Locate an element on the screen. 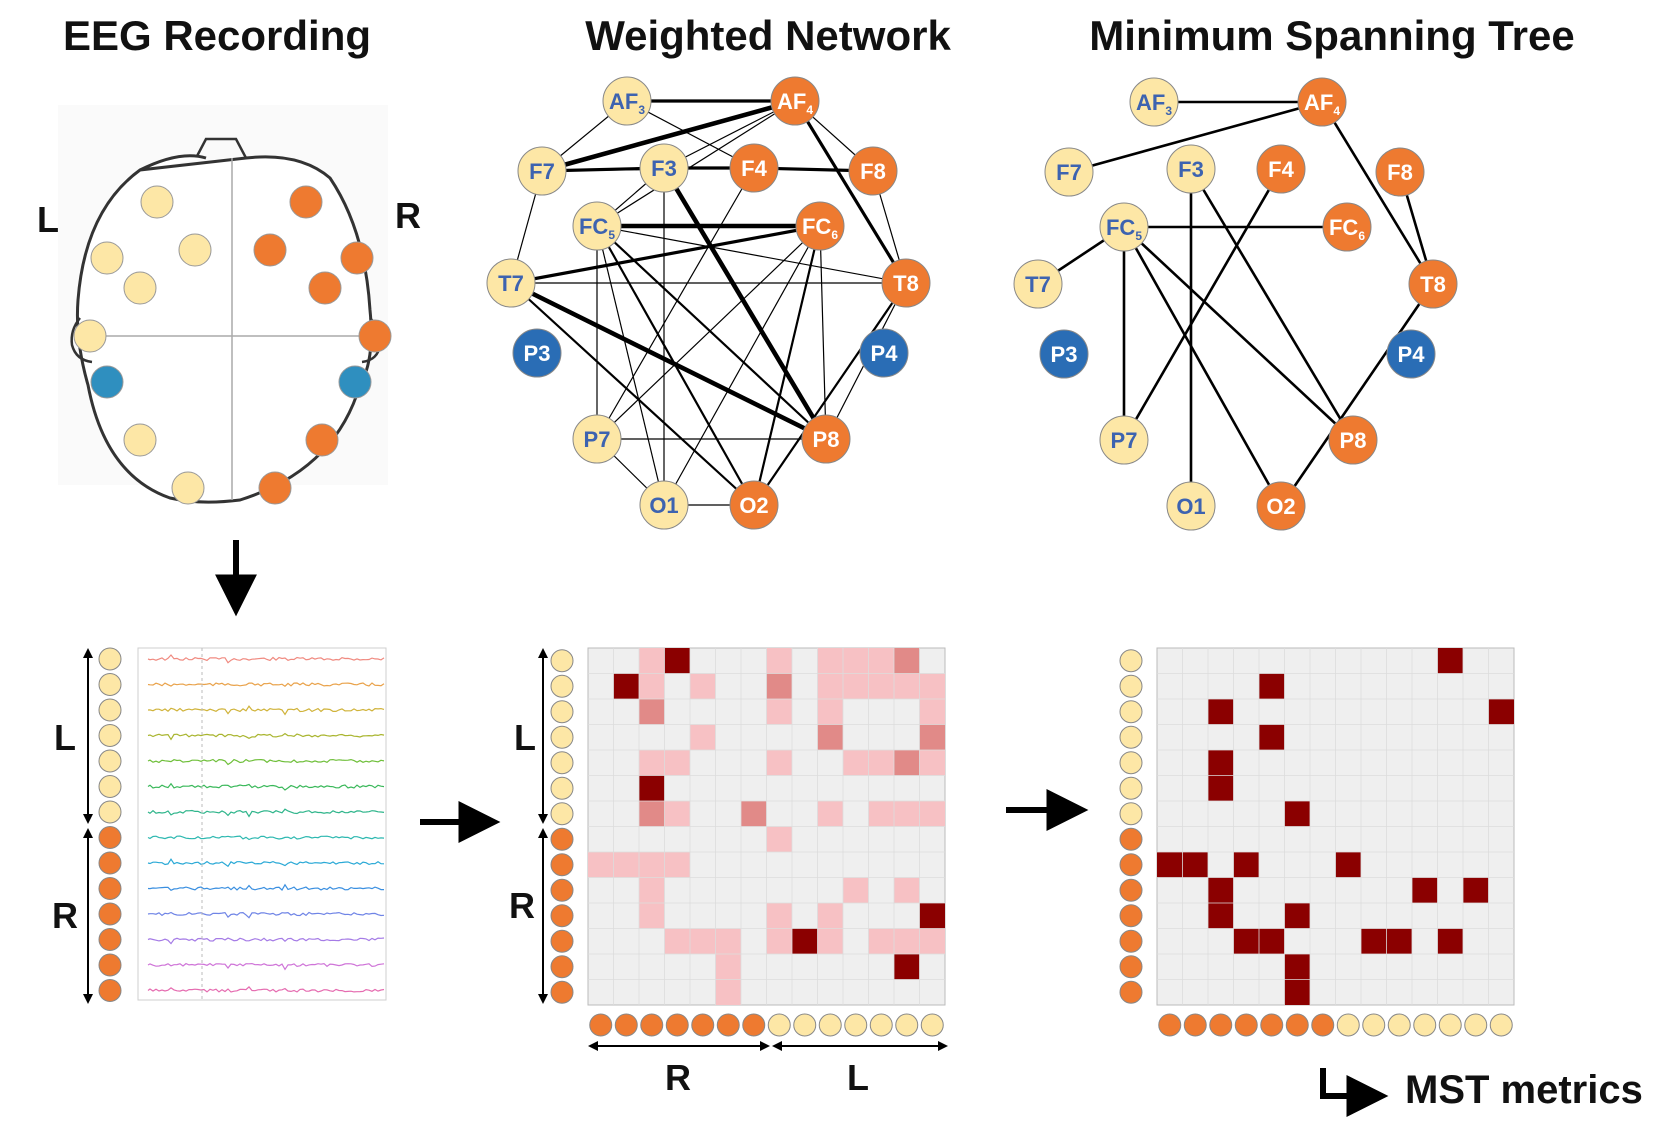  network-node-o1 is located at coordinates (664, 505).